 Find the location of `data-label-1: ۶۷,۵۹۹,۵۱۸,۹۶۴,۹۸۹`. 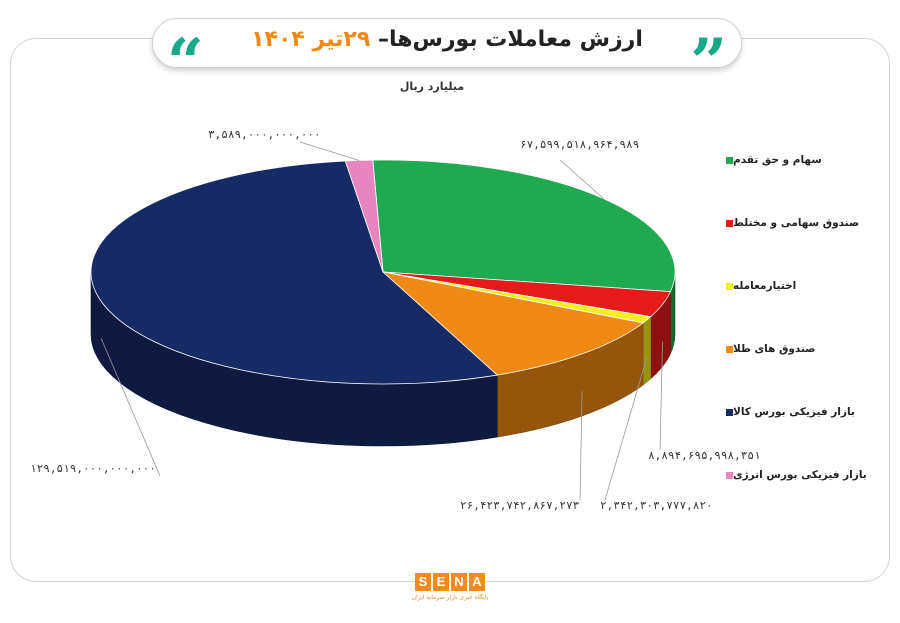

data-label-1: ۶۷,۵۹۹,۵۱۸,۹۶۴,۹۸۹ is located at coordinates (580, 144).